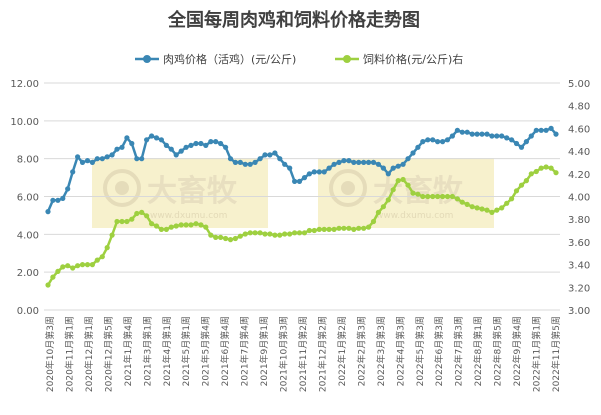  What do you see at coordinates (400, 351) in the screenshot?
I see `x-tick-label: 2022年4月第3周` at bounding box center [400, 351].